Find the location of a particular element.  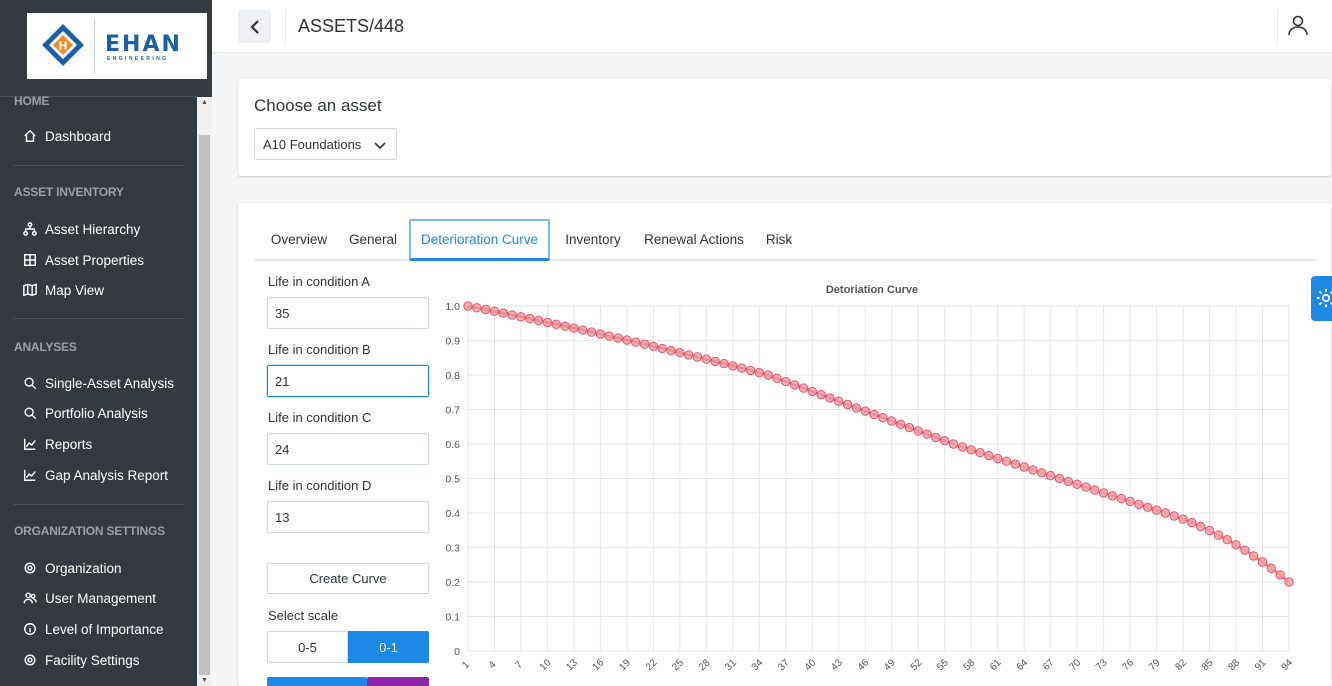

scroll-up-icon: ▲ is located at coordinates (204, 102).